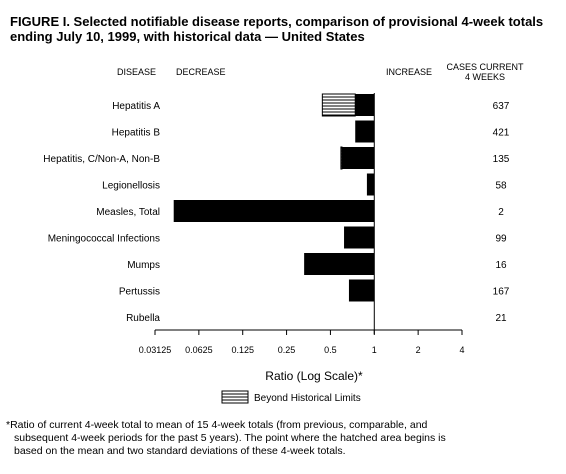 The image size is (566, 474). What do you see at coordinates (242, 350) in the screenshot?
I see `x-tick-label: 0.125` at bounding box center [242, 350].